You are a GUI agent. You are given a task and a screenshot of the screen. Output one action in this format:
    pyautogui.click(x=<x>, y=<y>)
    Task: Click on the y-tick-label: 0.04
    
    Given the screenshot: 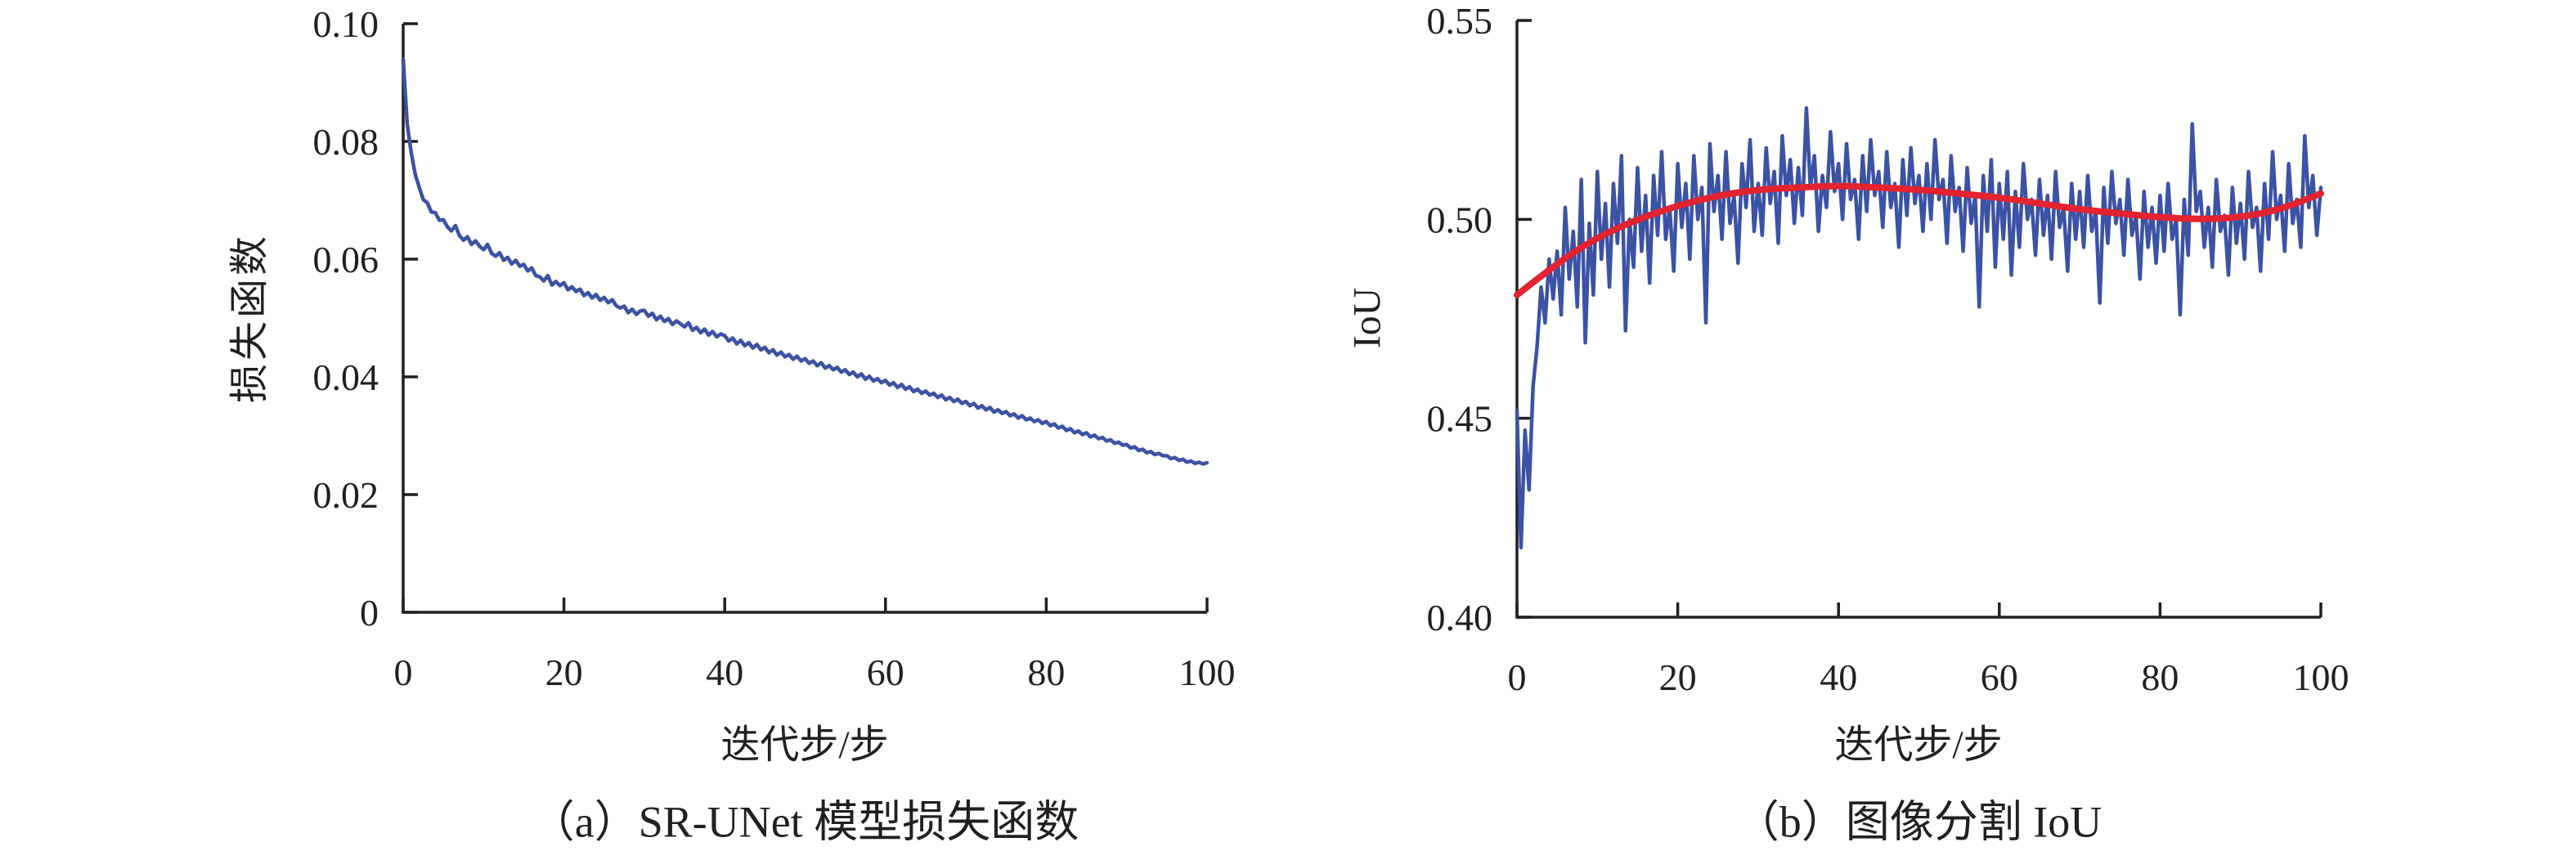 What is the action you would take?
    pyautogui.click(x=346, y=377)
    